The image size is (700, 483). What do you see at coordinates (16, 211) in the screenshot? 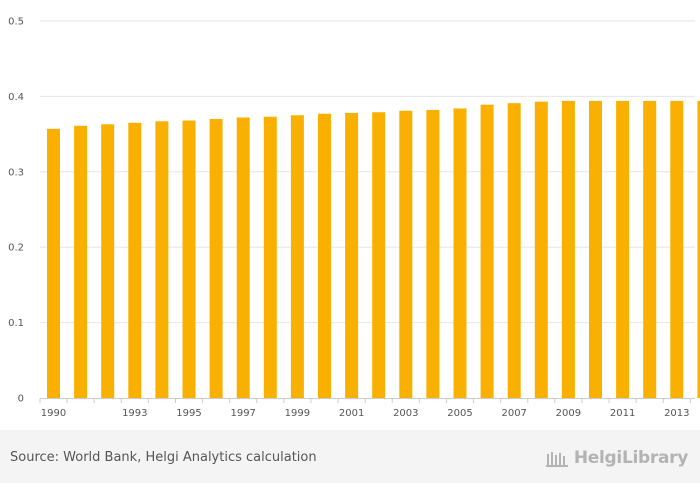
I see `y-axis-labels: 0 0.1 0.2 0.3 0.4 0.5` at bounding box center [16, 211].